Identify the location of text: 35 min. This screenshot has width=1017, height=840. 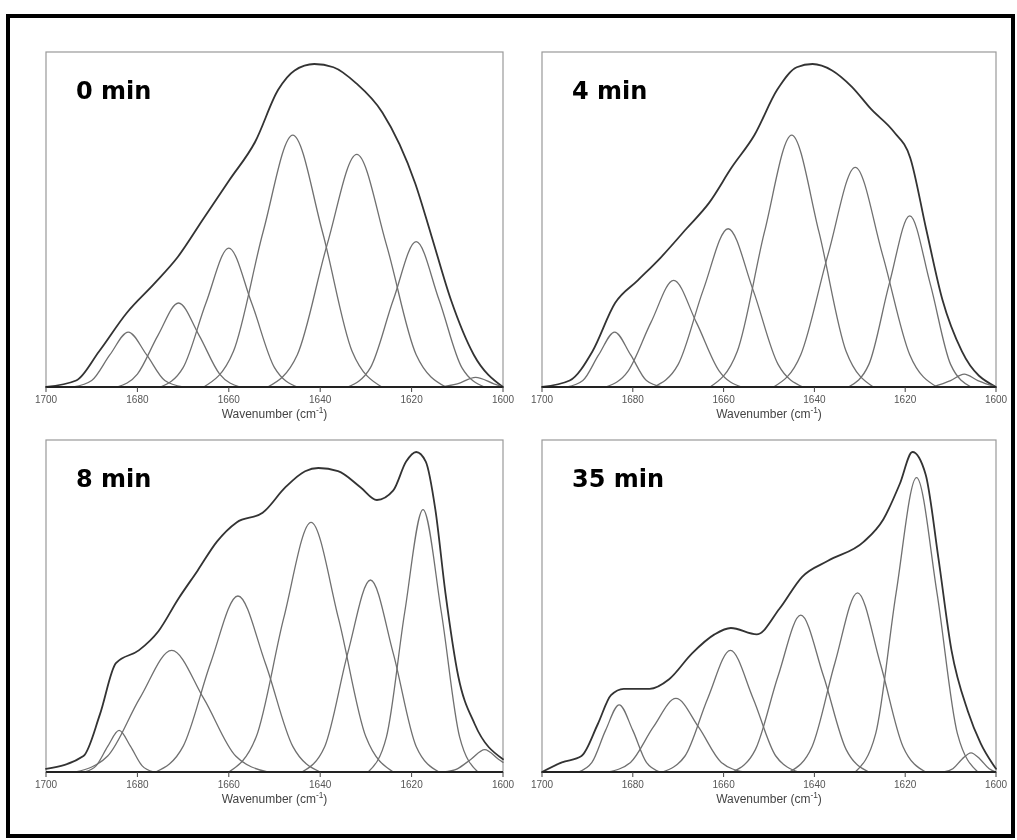
(618, 479).